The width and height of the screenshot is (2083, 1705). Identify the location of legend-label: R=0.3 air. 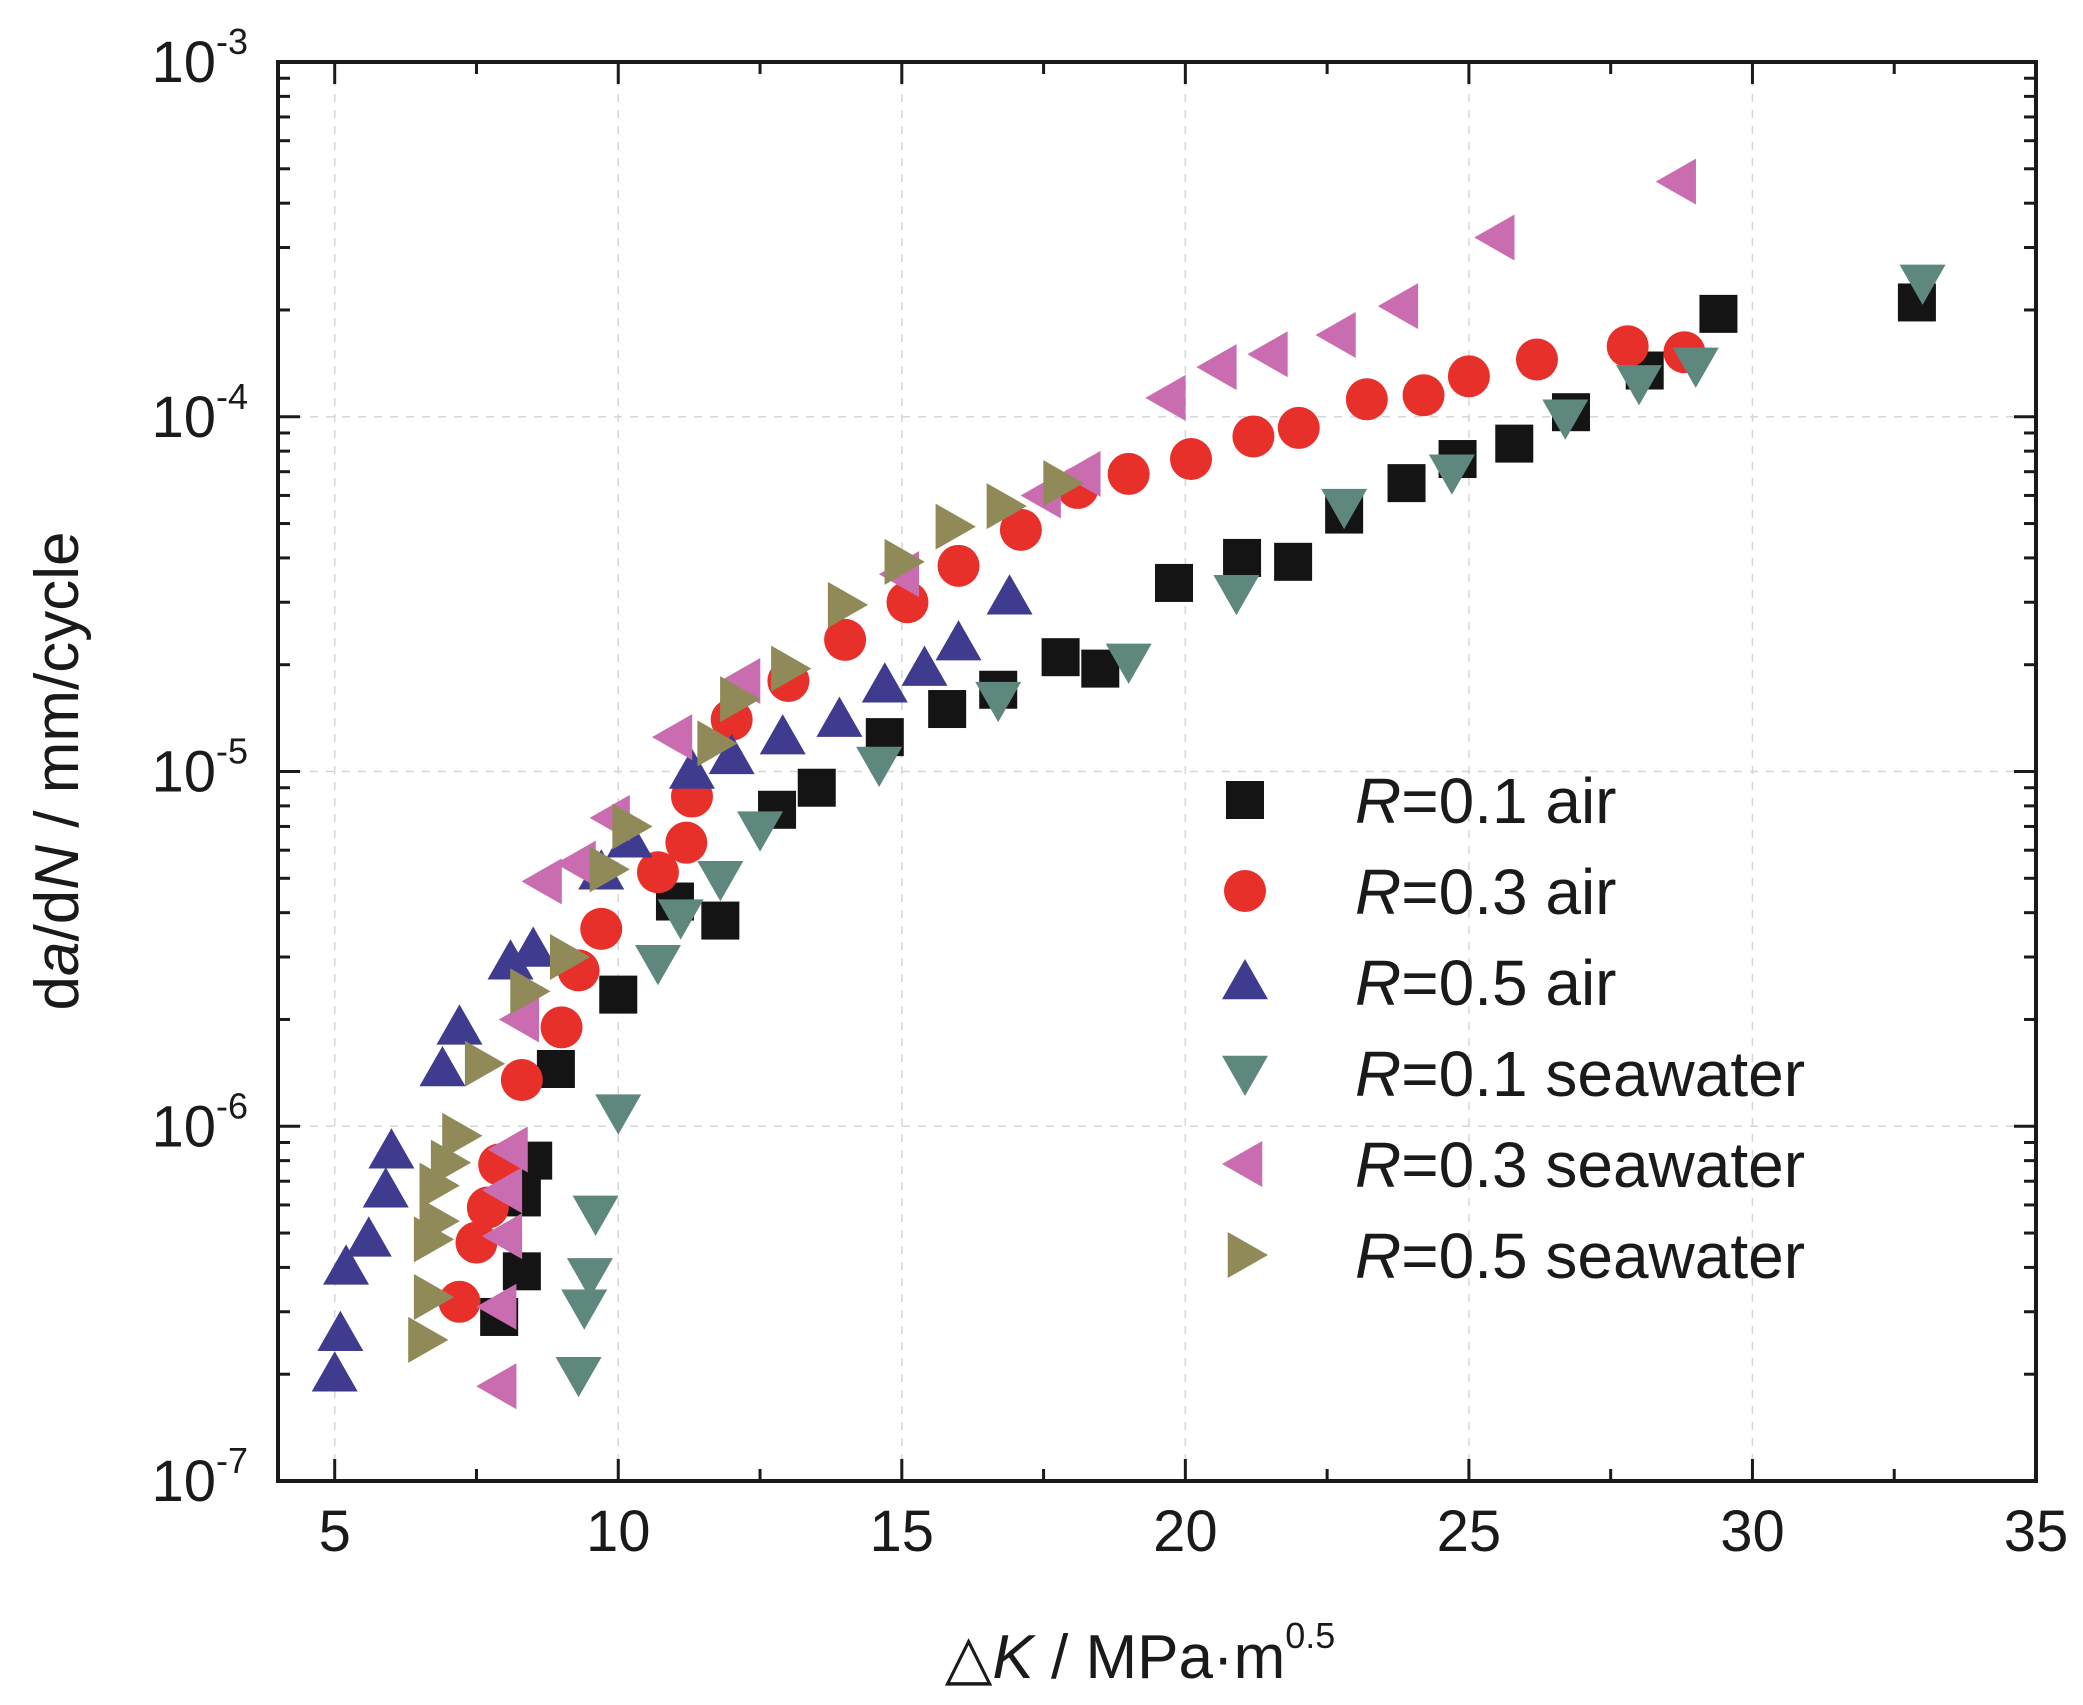
(1485, 892).